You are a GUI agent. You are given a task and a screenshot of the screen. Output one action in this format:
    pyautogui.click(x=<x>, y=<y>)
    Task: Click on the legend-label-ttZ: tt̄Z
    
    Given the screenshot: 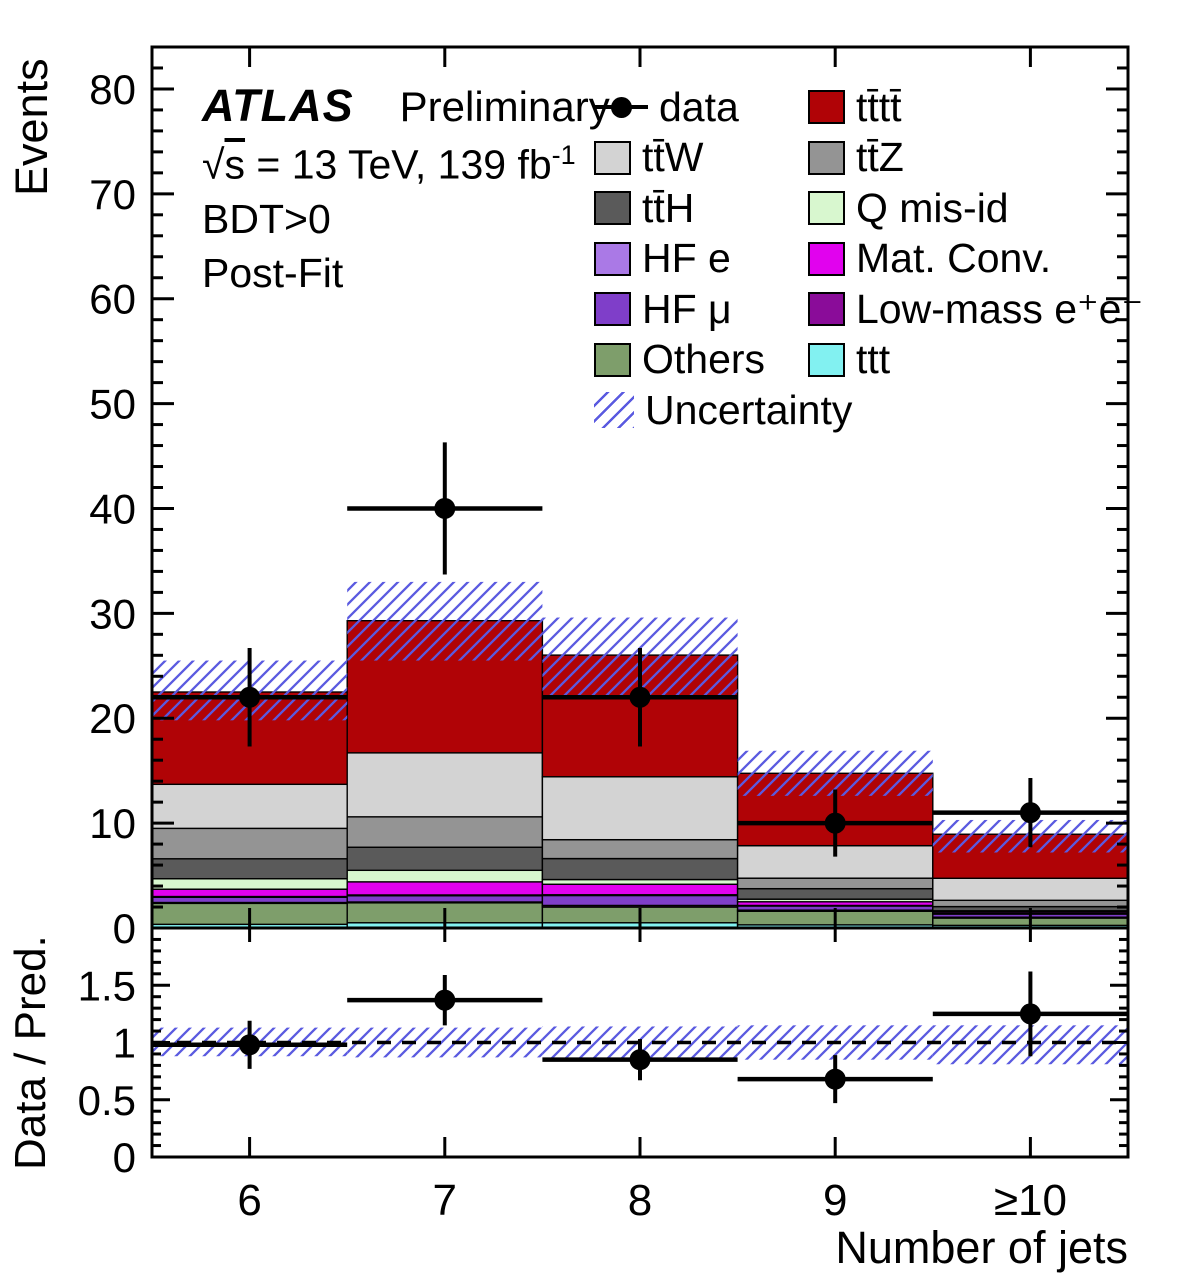 What is the action you would take?
    pyautogui.click(x=880, y=157)
    